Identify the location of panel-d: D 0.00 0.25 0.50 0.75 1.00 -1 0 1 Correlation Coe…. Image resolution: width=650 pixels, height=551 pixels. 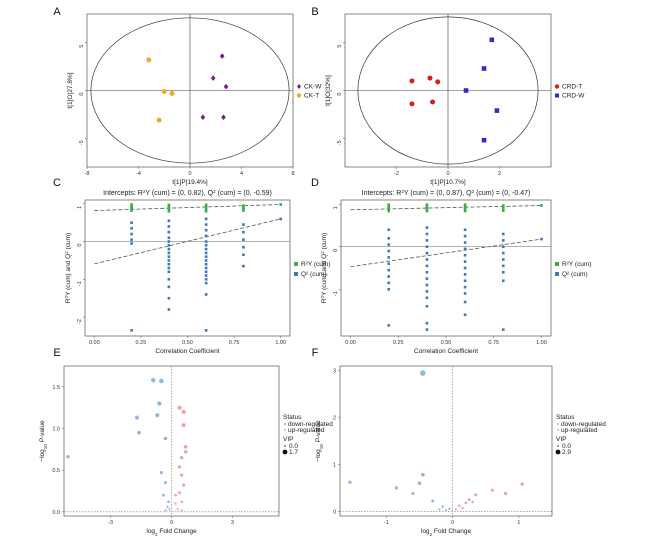
(451, 266).